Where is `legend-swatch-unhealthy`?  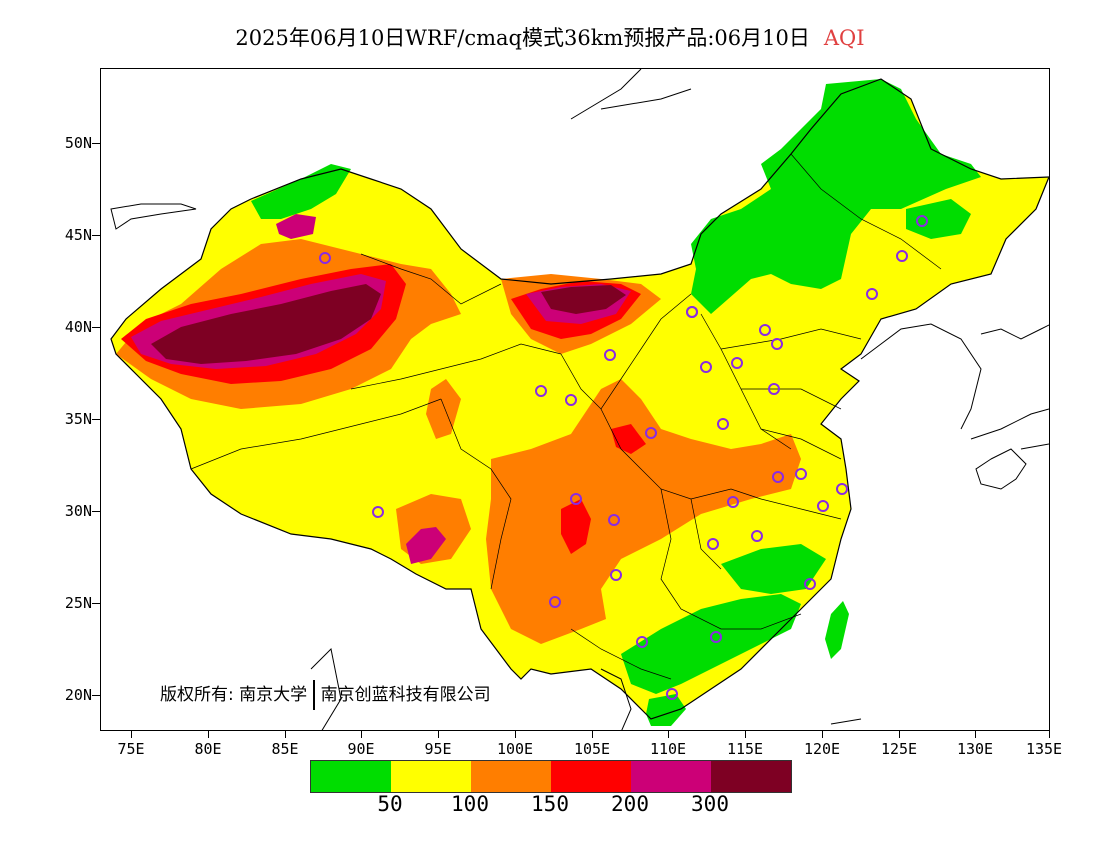 legend-swatch-unhealthy is located at coordinates (591, 776).